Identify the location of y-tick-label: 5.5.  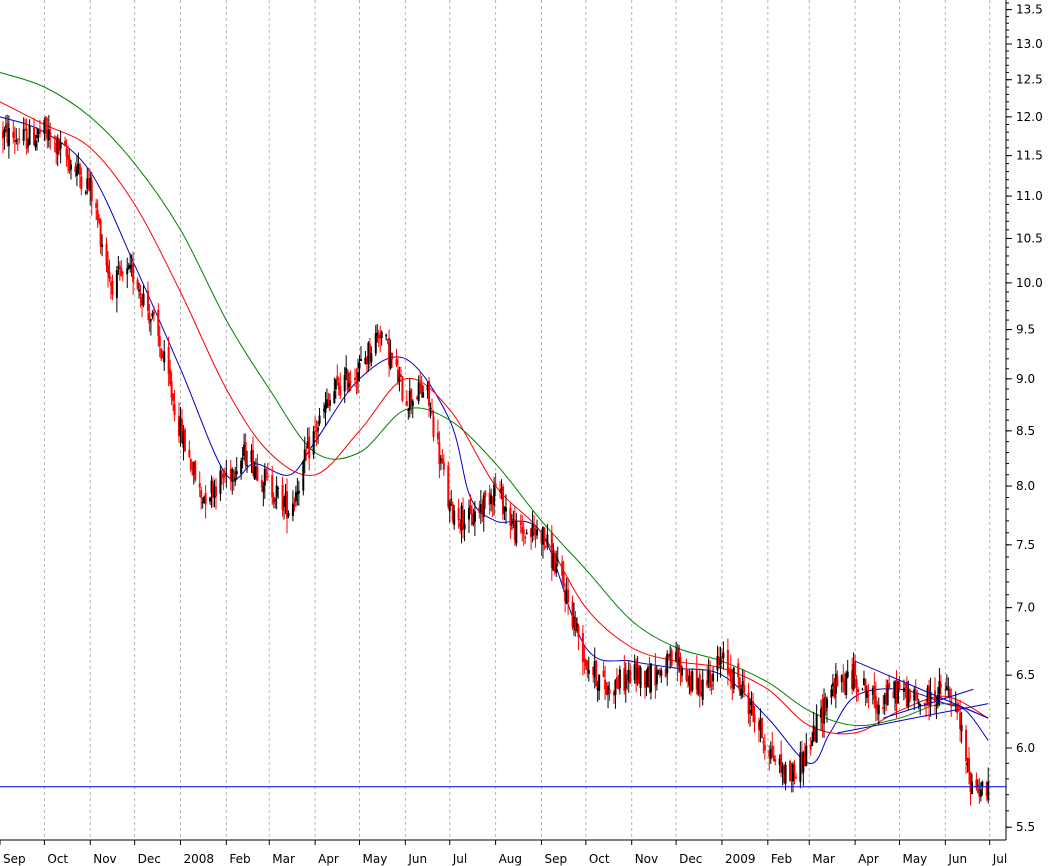
(1025, 827).